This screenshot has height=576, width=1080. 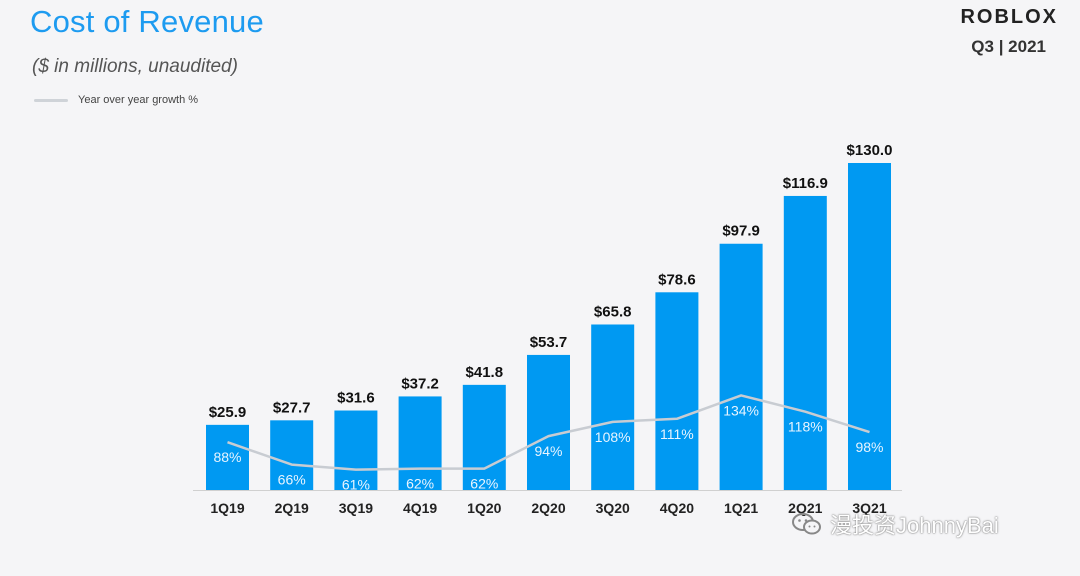 What do you see at coordinates (613, 437) in the screenshot?
I see `growth-value-label: 108%` at bounding box center [613, 437].